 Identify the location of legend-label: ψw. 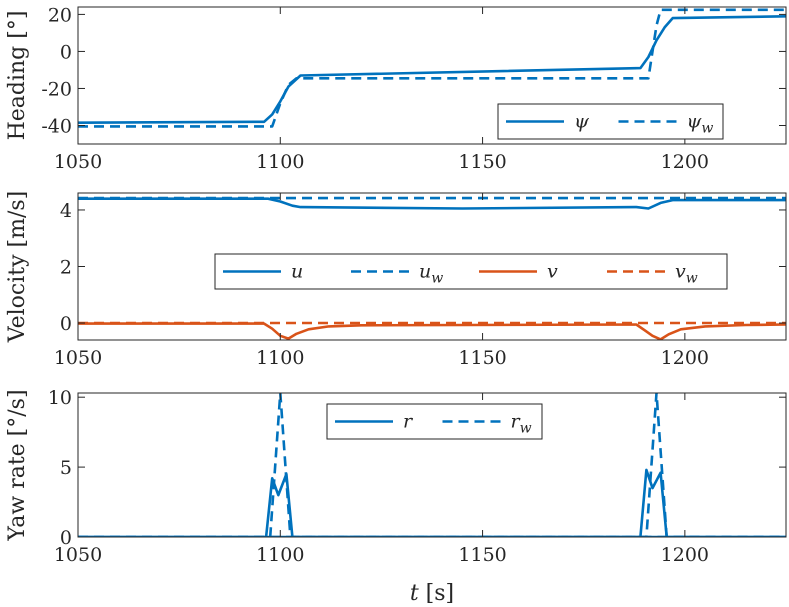
(700, 124).